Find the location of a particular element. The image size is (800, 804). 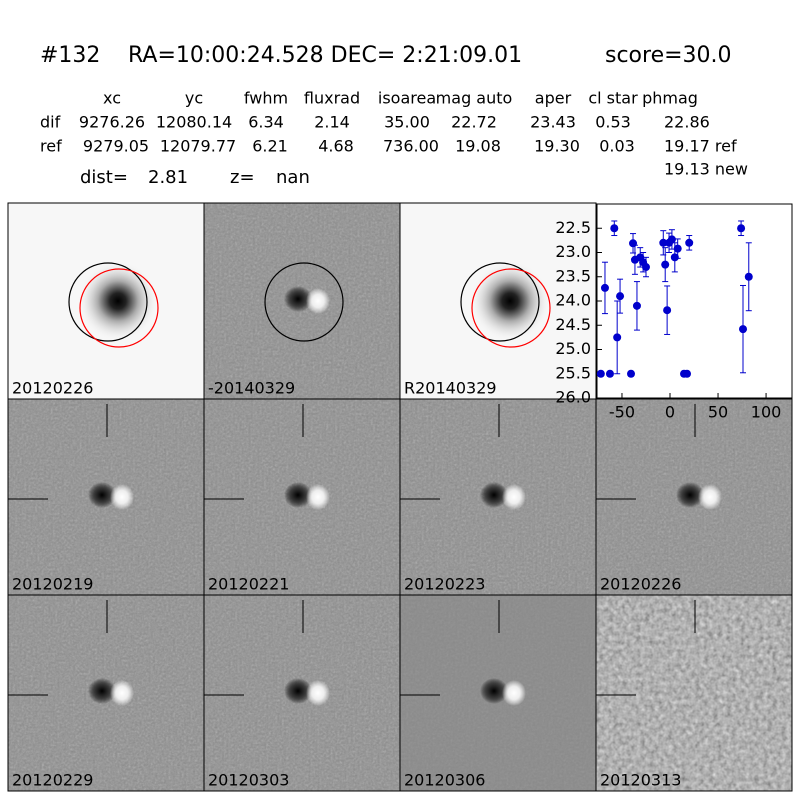

row-label: ref is located at coordinates (51, 146).